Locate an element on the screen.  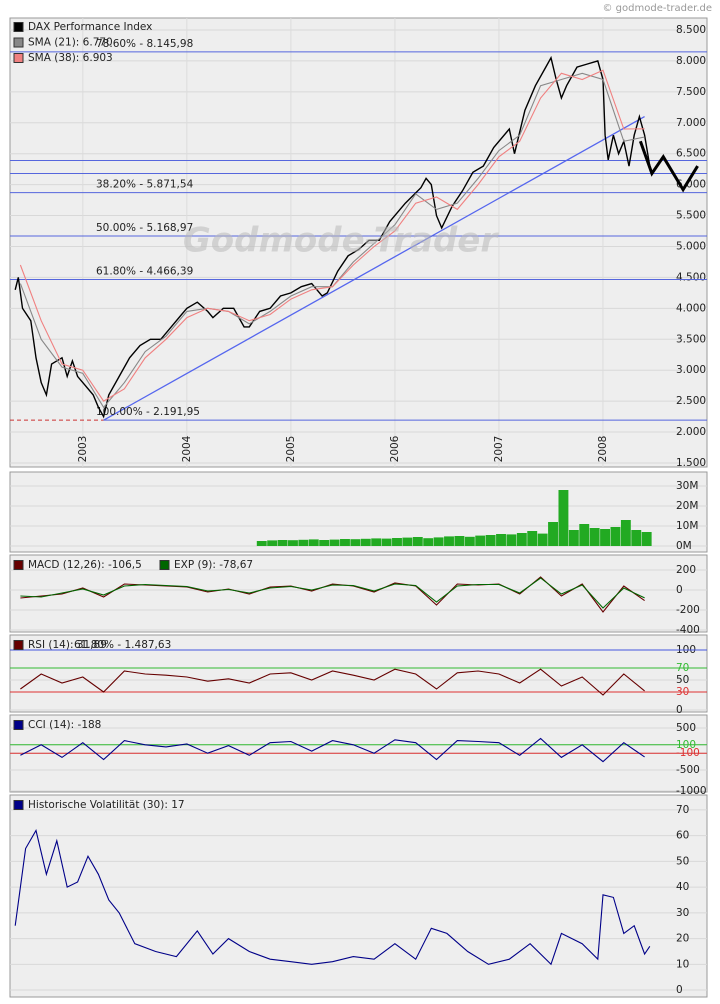
projection-line is located at coordinates (668, 166).